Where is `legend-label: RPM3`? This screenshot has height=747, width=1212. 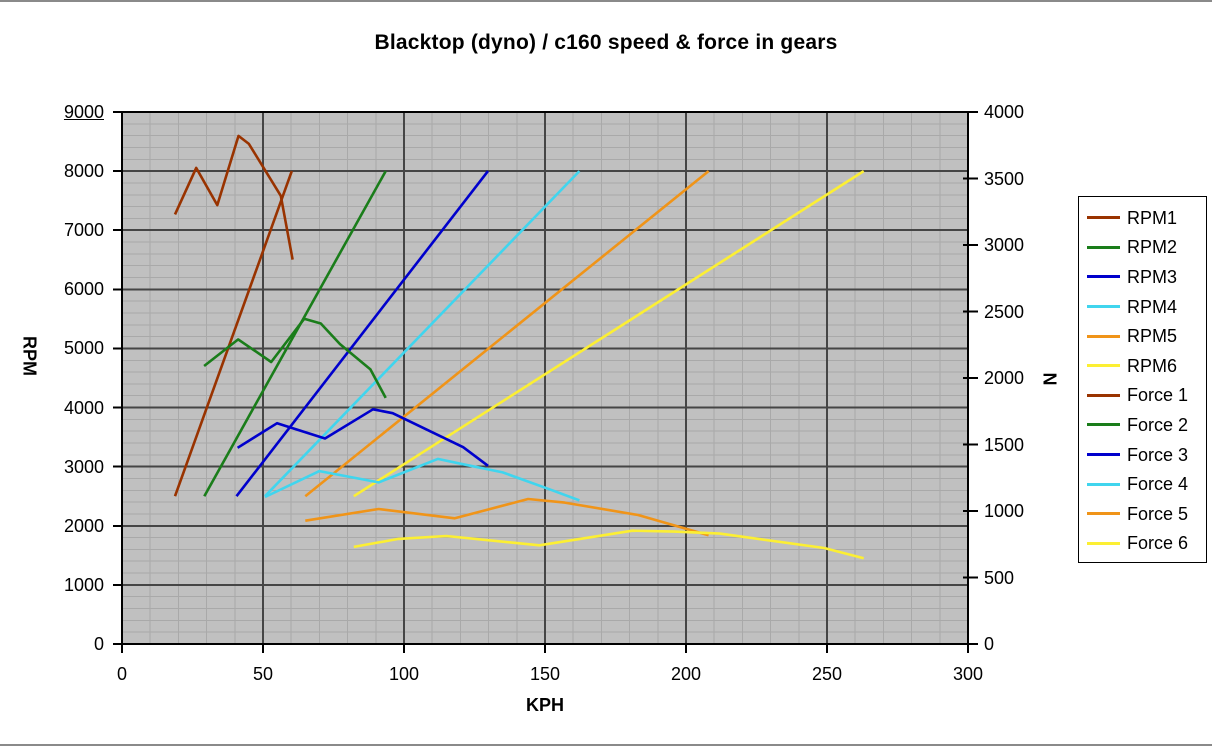
legend-label: RPM3 is located at coordinates (1152, 276).